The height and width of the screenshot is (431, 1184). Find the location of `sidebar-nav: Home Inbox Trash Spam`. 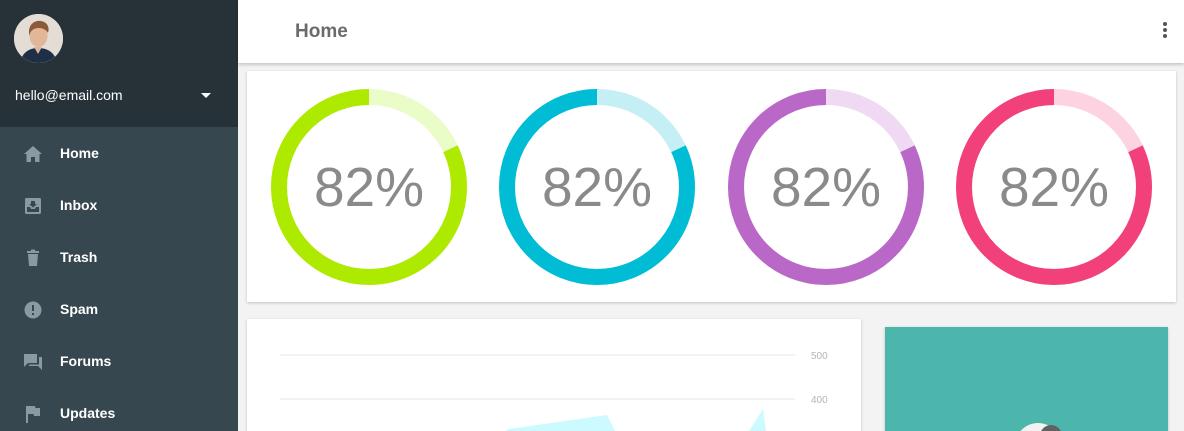

sidebar-nav: Home Inbox Trash Spam is located at coordinates (119, 279).